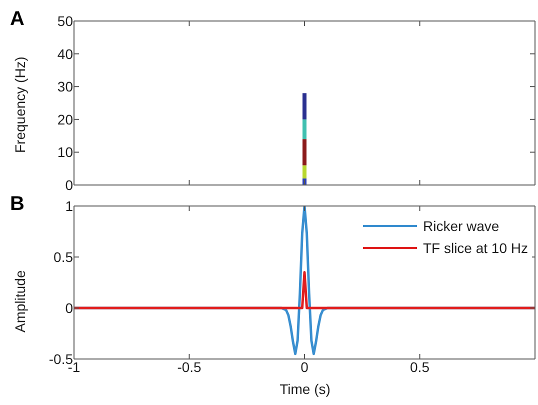  I want to click on chart-title: A, so click(17, 19).